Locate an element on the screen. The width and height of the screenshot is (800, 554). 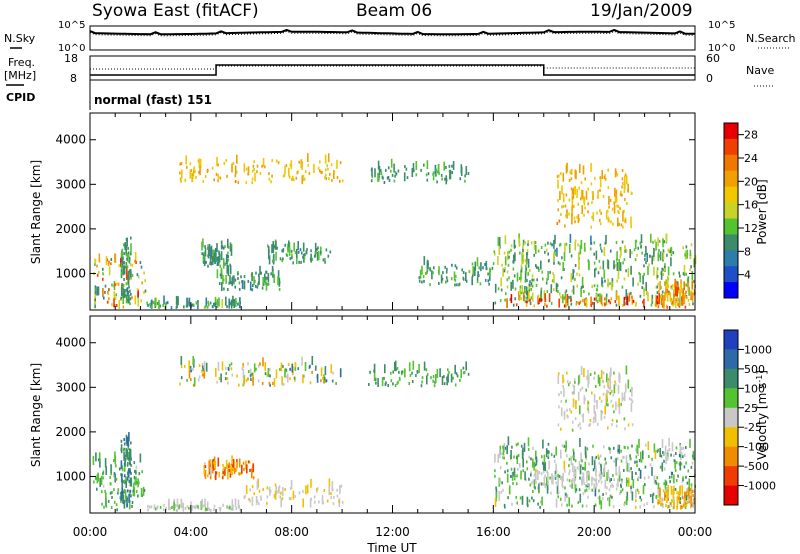
velocity-colorbar-label-end: ] is located at coordinates (762, 372).